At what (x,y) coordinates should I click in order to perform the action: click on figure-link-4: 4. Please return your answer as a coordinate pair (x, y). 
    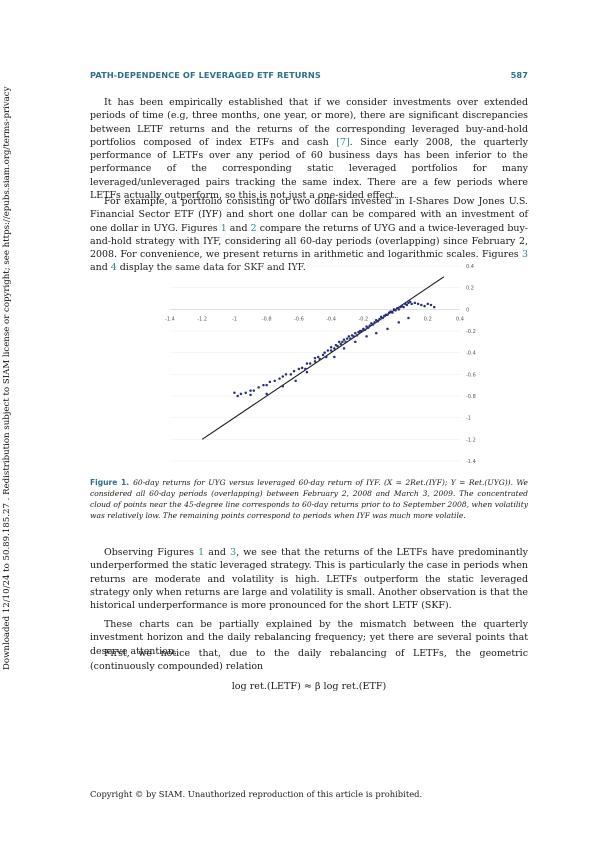
    Looking at the image, I should click on (113, 268).